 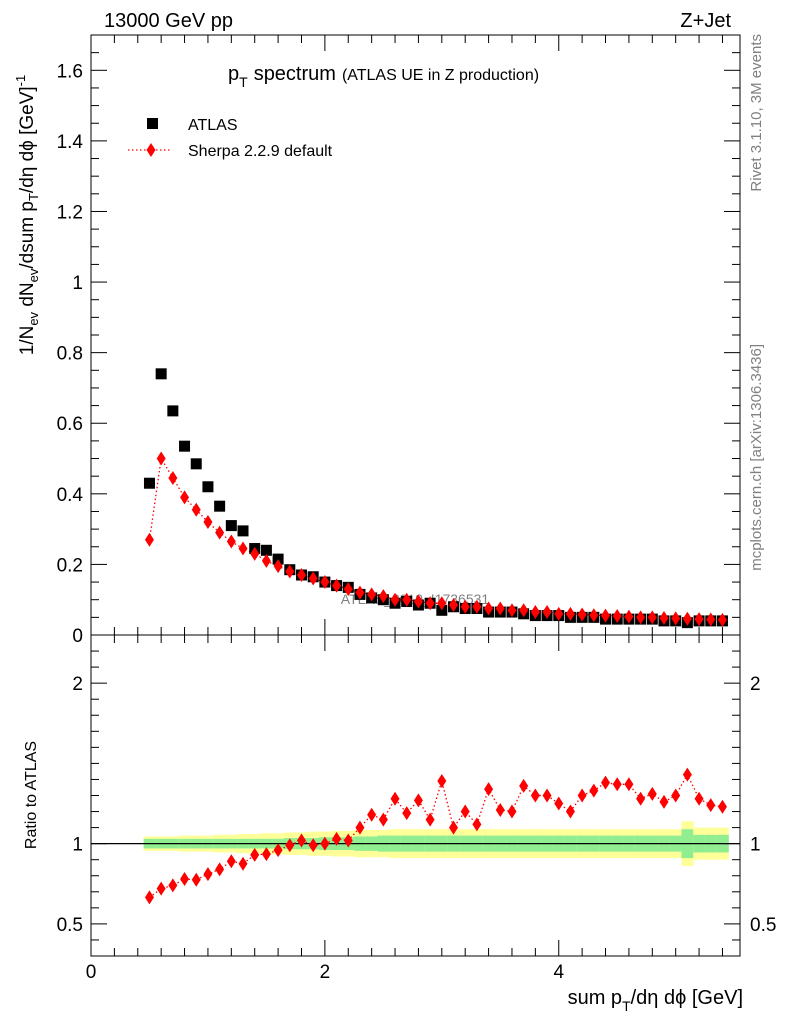 What do you see at coordinates (705, 21) in the screenshot?
I see `header-right-label: Z+Jet` at bounding box center [705, 21].